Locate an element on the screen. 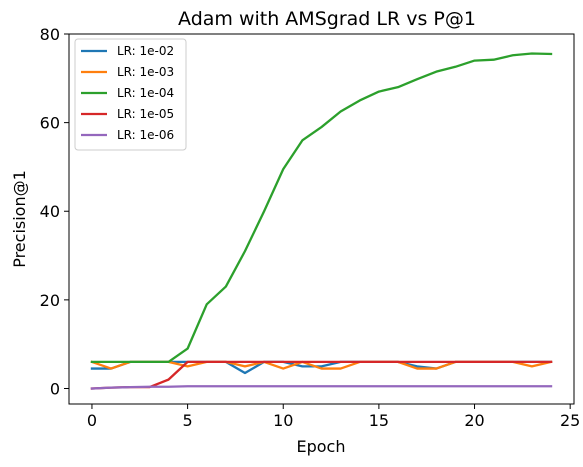 This screenshot has height=467, width=583. legend-label-0: LR: 1e-02 is located at coordinates (145, 51).